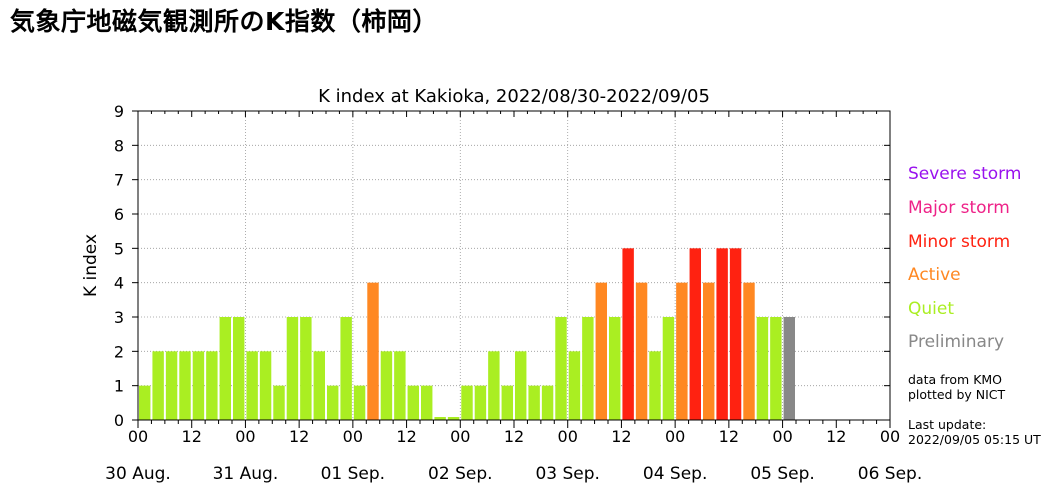 The image size is (1048, 486). I want to click on y-tick-label: 3, so click(119, 317).